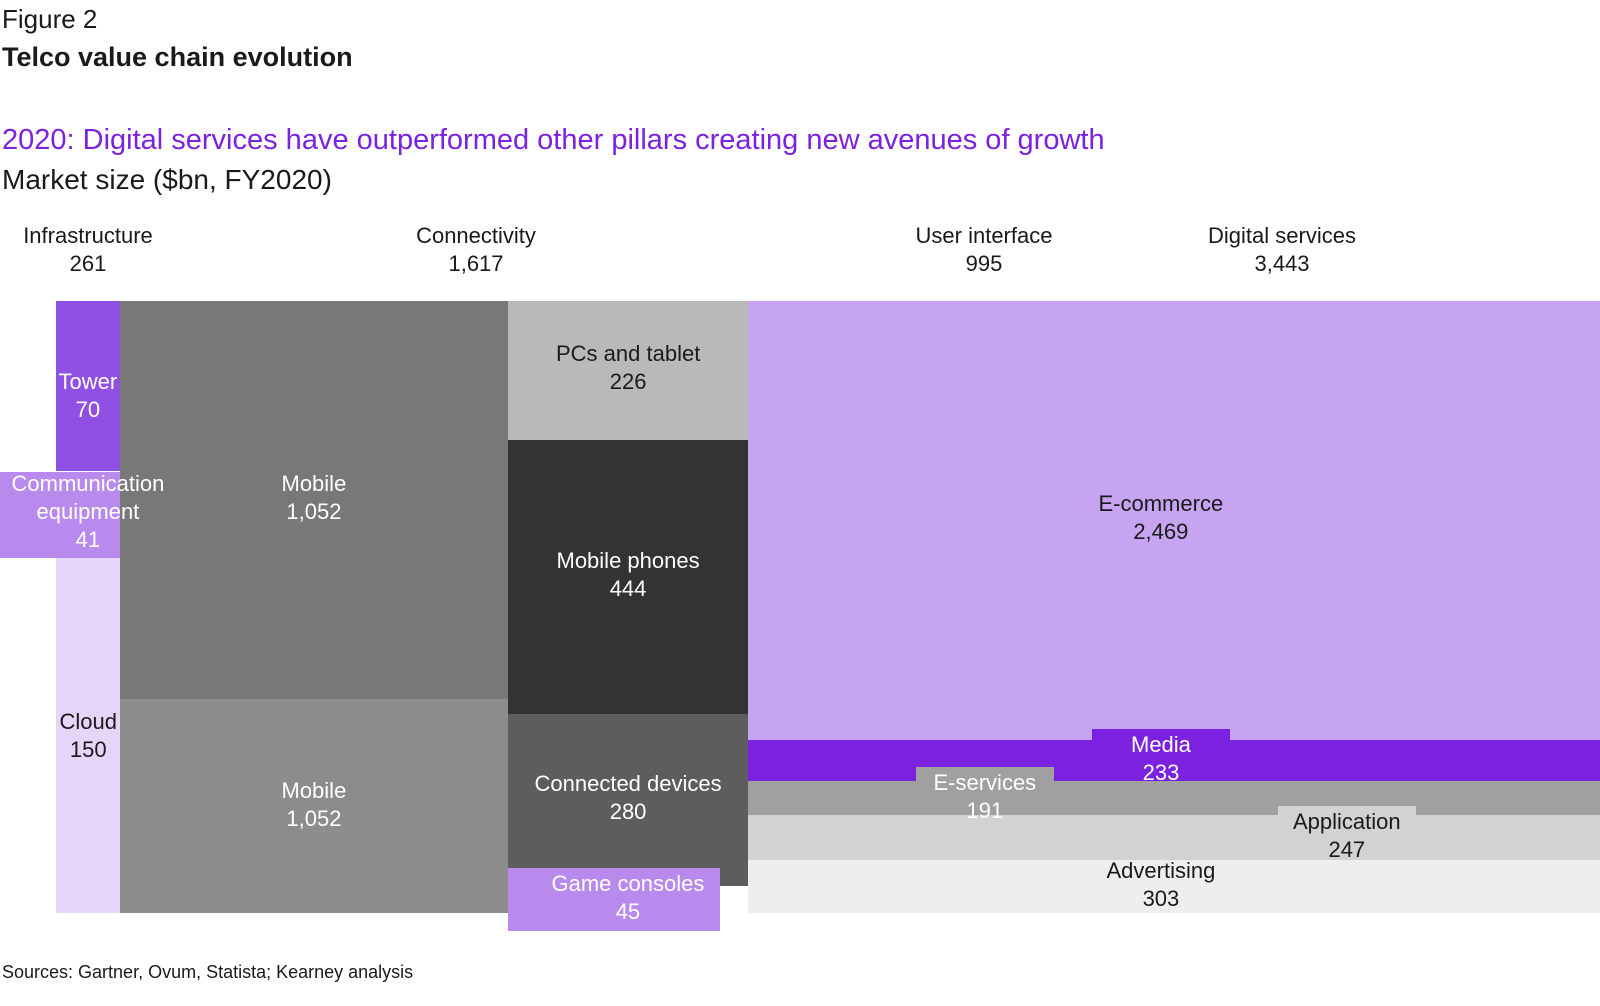  What do you see at coordinates (628, 560) in the screenshot?
I see `segment-name: Mobile phones` at bounding box center [628, 560].